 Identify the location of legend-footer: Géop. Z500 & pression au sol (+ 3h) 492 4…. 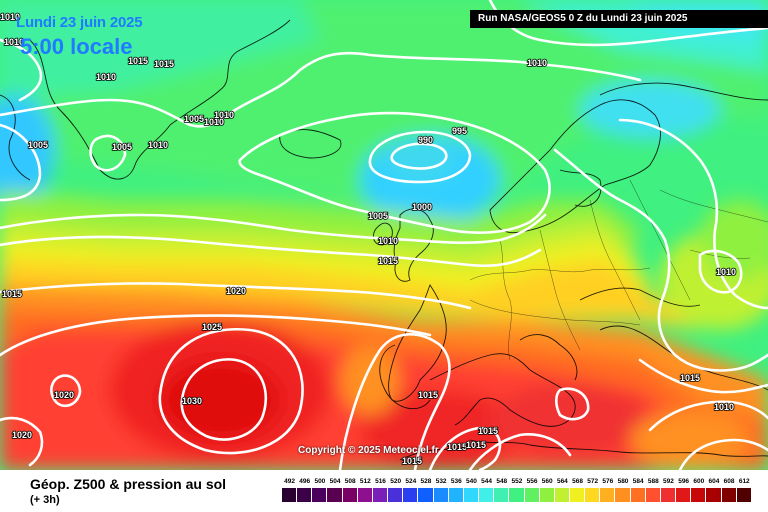
(384, 491).